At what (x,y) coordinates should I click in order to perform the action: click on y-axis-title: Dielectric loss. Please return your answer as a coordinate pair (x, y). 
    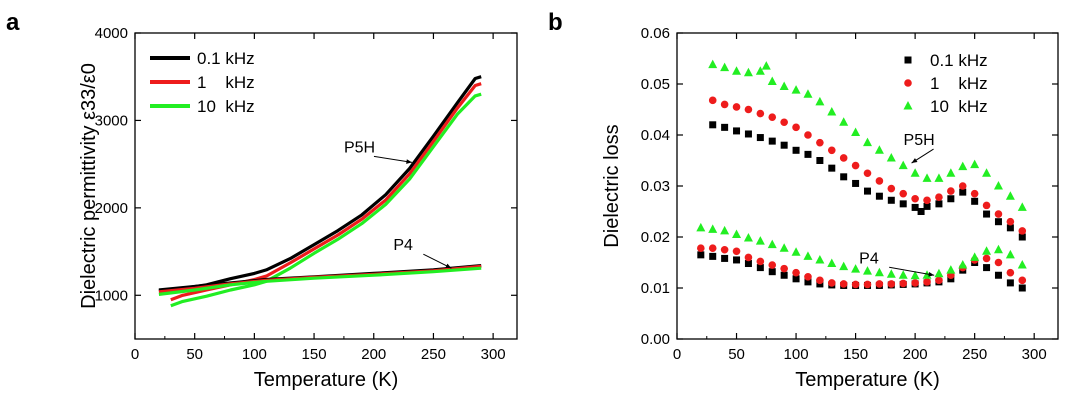
    Looking at the image, I should click on (612, 185).